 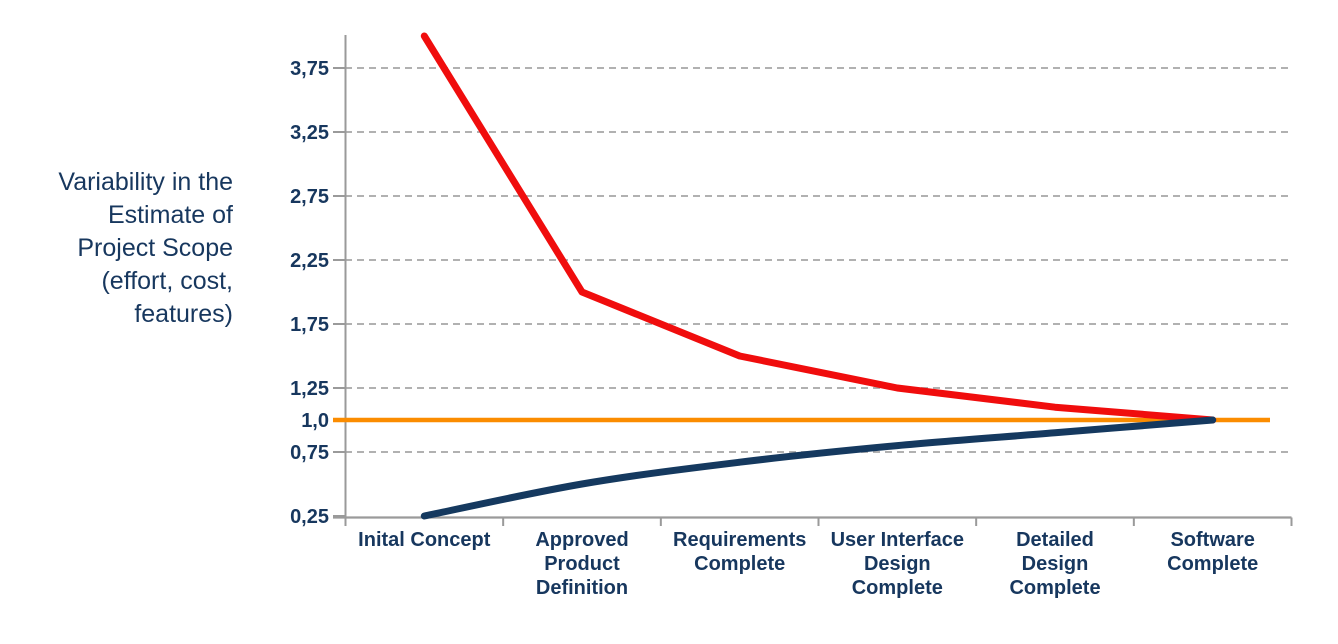 I want to click on y-axis-title-line: Estimate of, so click(x=170, y=215).